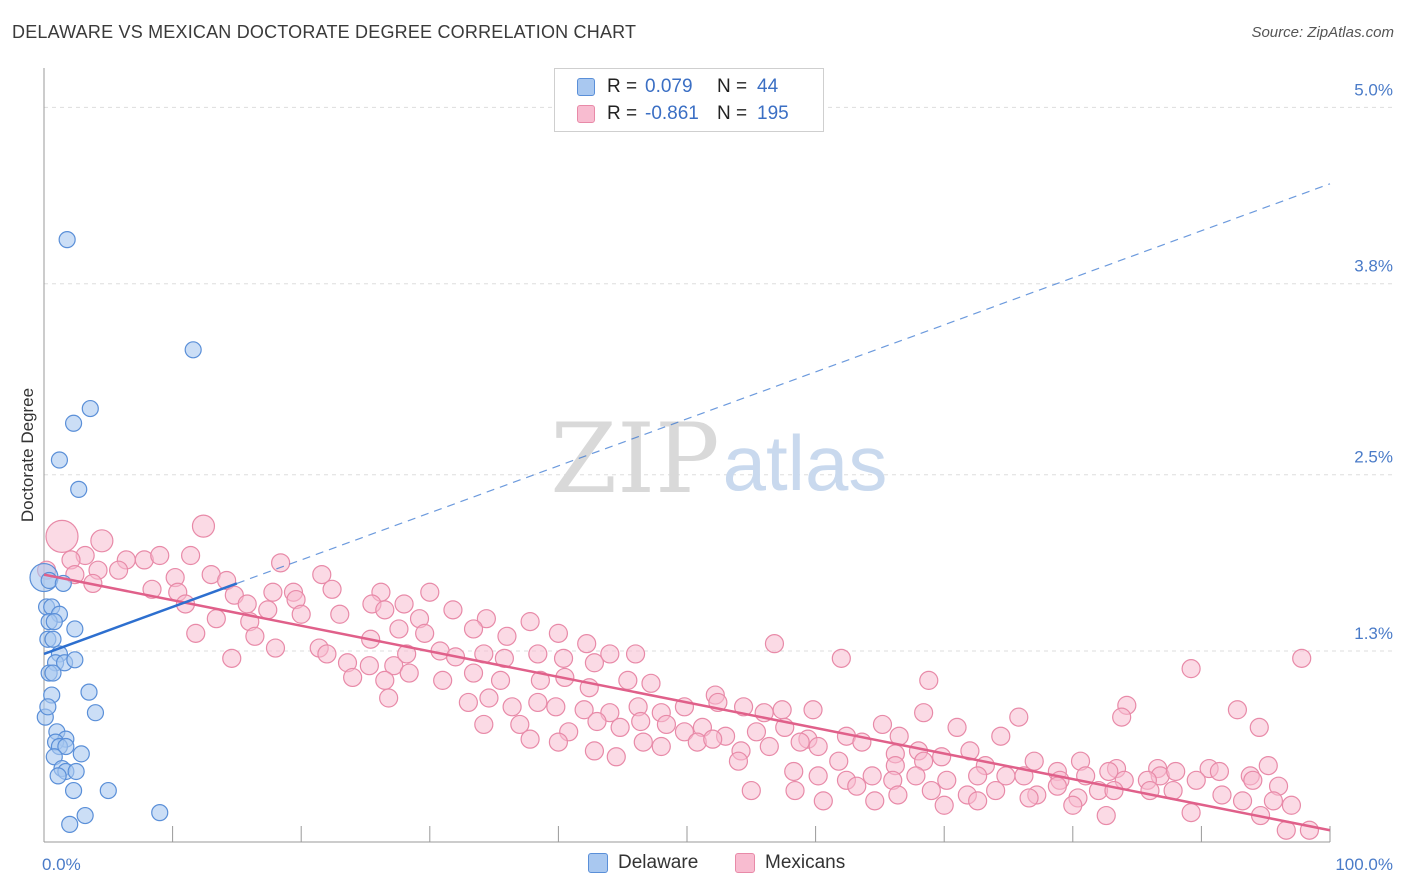  Describe the element at coordinates (643, 863) in the screenshot. I see `legend-item-delaware: Delaware` at that location.